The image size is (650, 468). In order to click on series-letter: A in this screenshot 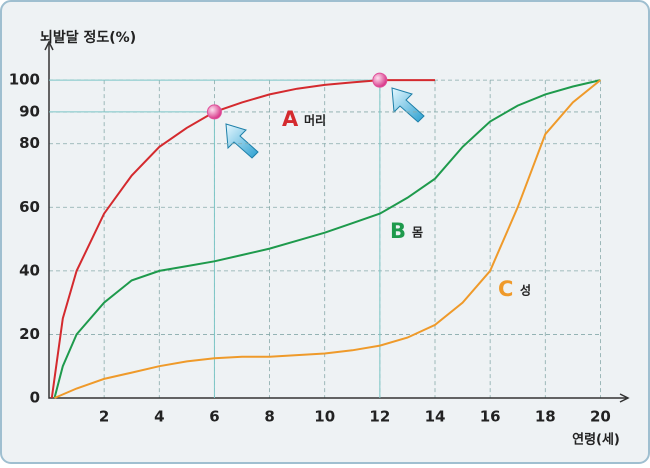, I will do `click(290, 119)`.